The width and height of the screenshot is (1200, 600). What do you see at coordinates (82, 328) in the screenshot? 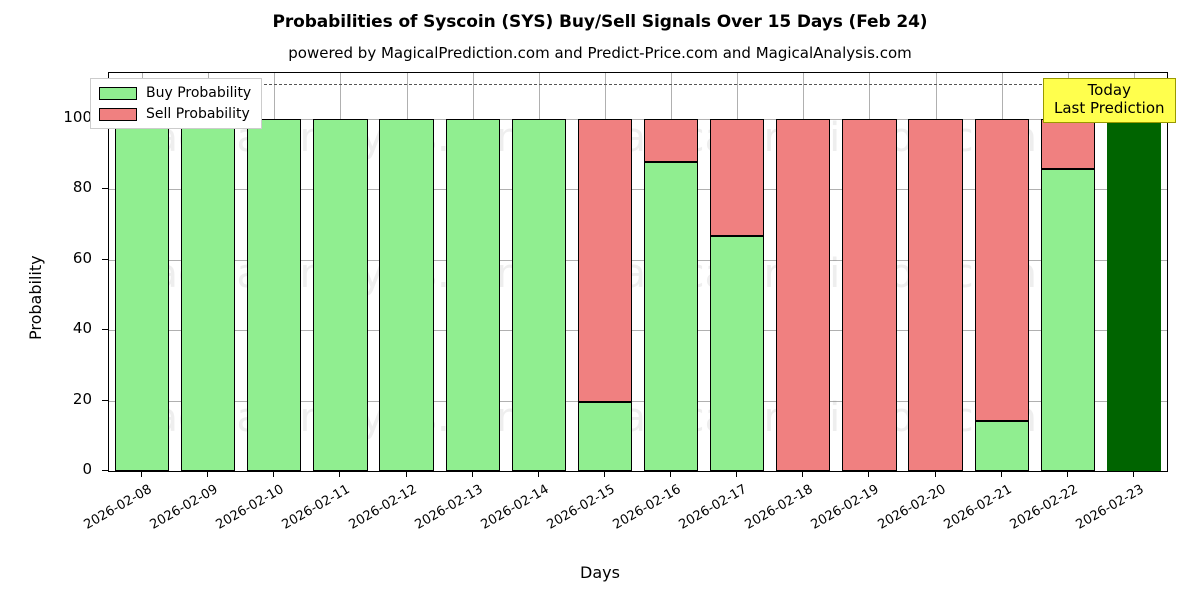
I see `y-tick-label: 40` at bounding box center [82, 328].